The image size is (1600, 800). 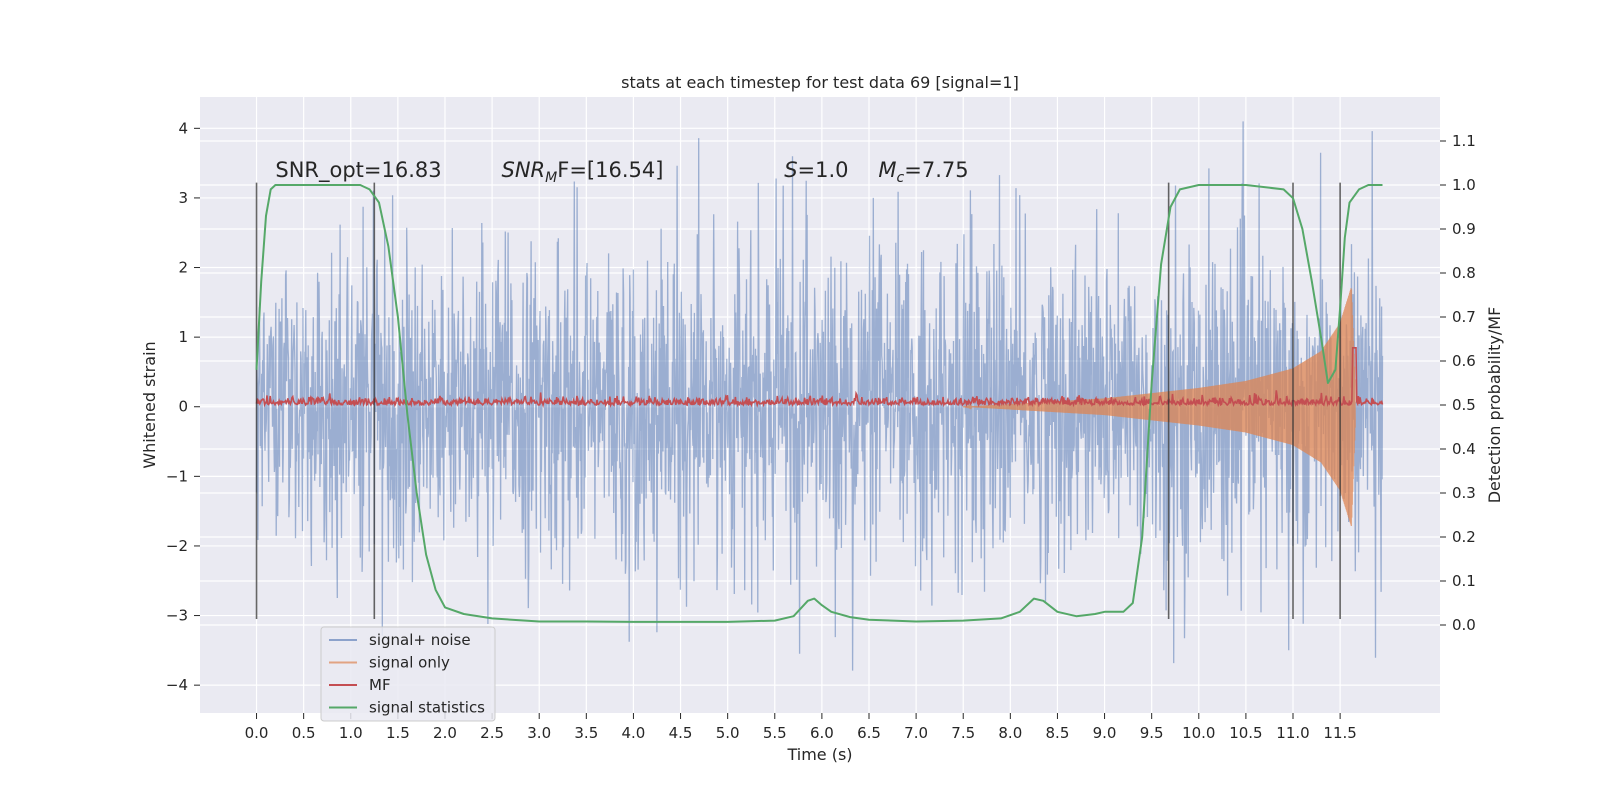 I want to click on annotation-3: Mc=7.75, so click(x=923, y=172).